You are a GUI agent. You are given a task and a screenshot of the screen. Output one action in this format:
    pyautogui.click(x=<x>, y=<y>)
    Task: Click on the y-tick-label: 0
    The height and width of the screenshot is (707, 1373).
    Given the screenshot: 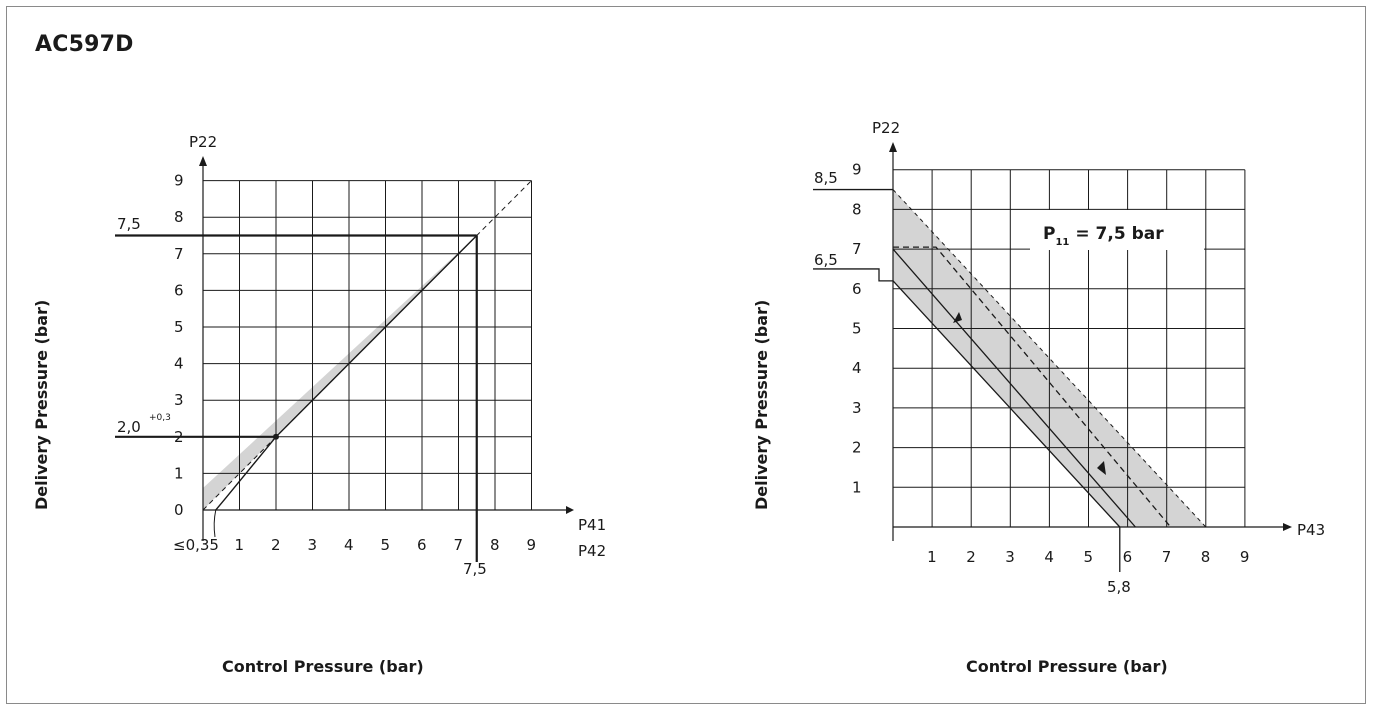 What is the action you would take?
    pyautogui.click(x=179, y=510)
    